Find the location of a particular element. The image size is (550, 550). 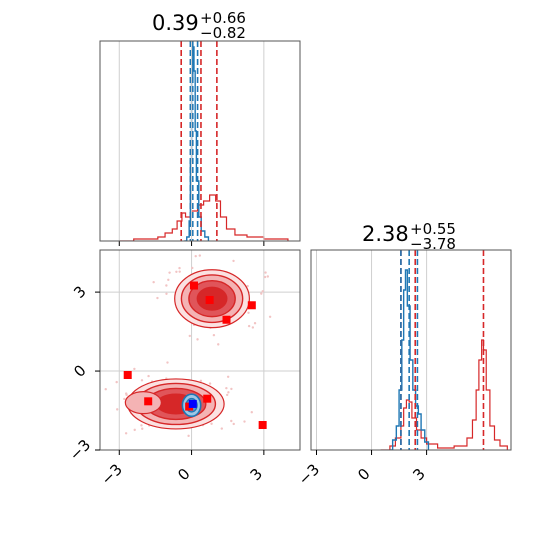

joint-xtick-label: 3 is located at coordinates (256, 474).